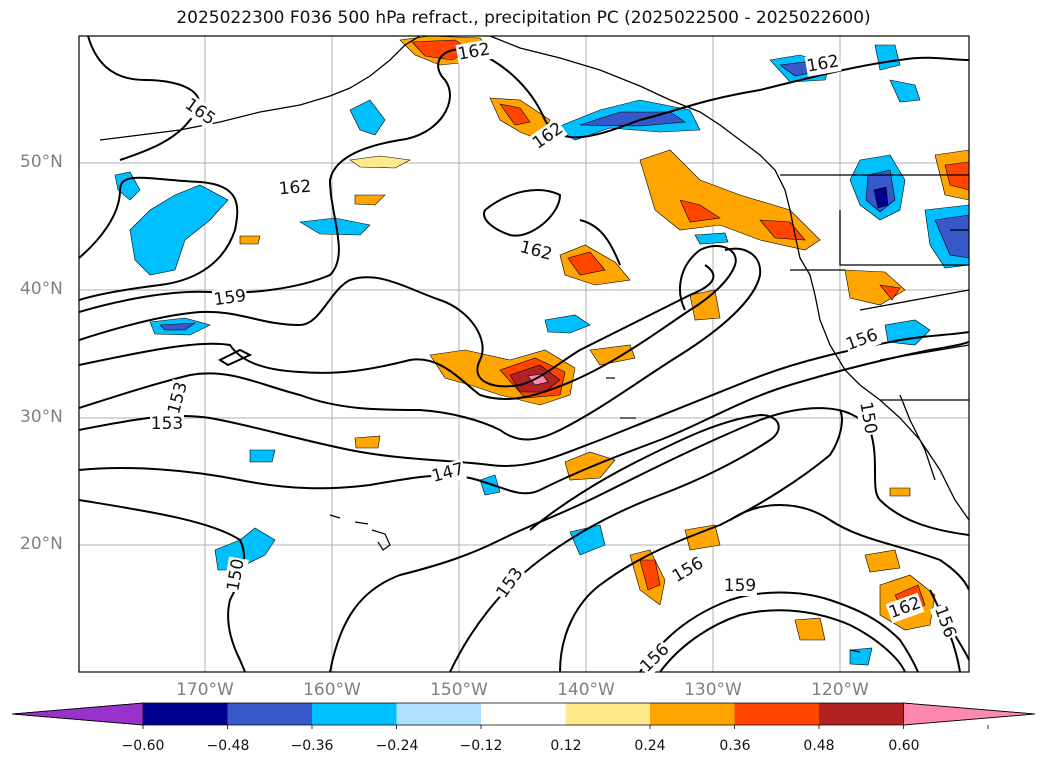 The image size is (1047, 765). What do you see at coordinates (840, 690) in the screenshot?
I see `lon-label-120w: 120°W` at bounding box center [840, 690].